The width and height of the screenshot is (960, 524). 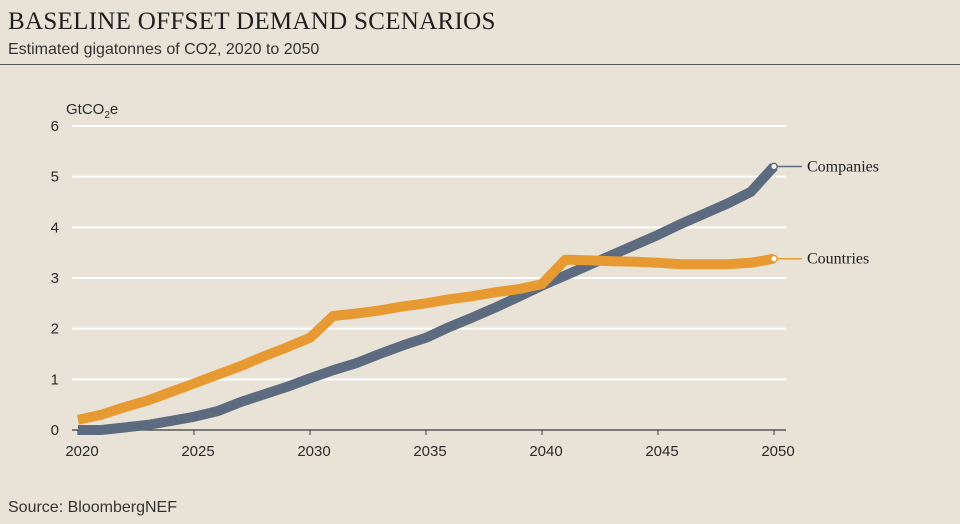 What do you see at coordinates (252, 21) in the screenshot?
I see `chart-title: BASELINE OFFSET DEMAND SCENARIOS` at bounding box center [252, 21].